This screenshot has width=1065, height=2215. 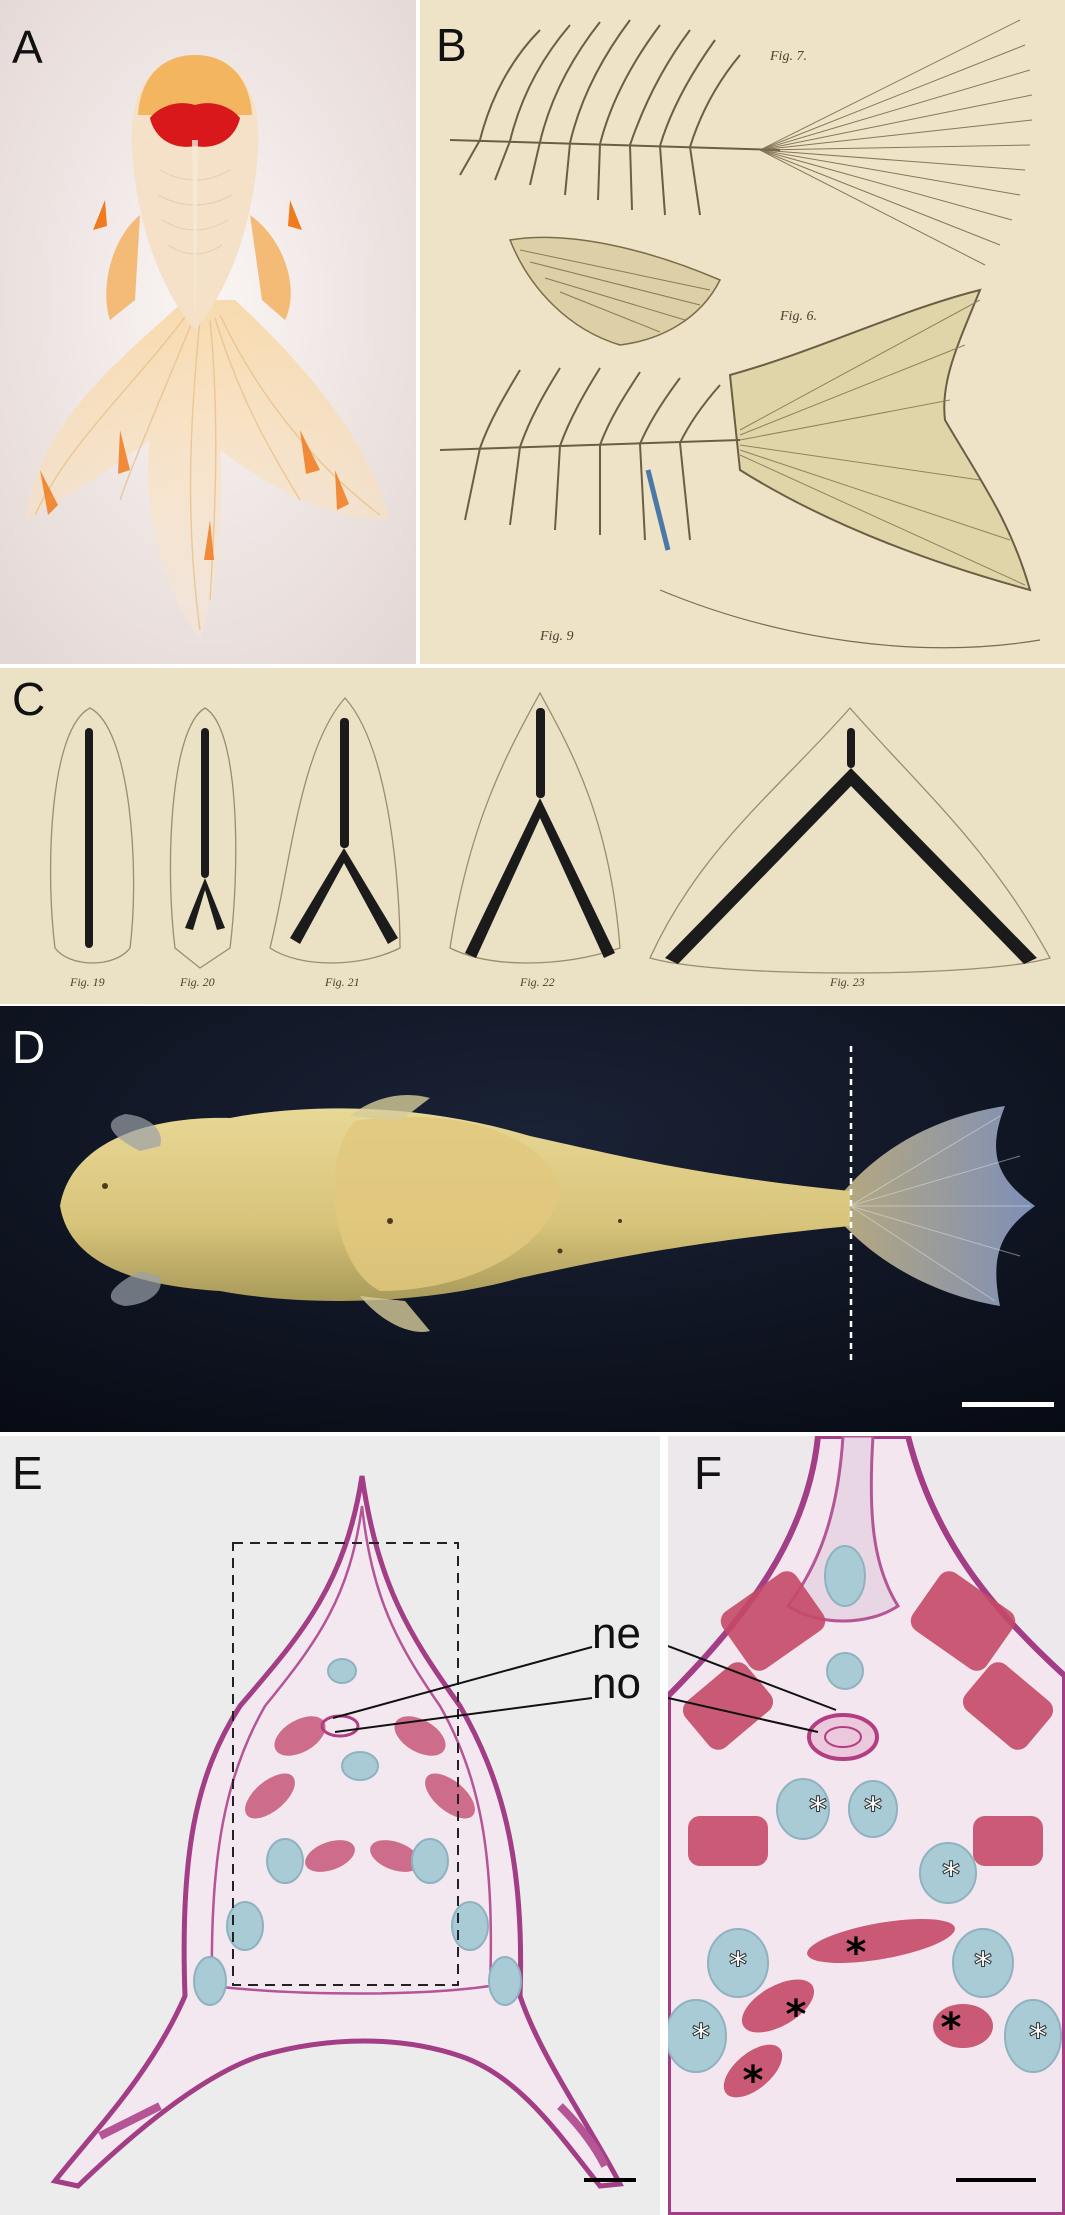 What do you see at coordinates (983, 1965) in the screenshot?
I see `asterisk-white-5: *` at bounding box center [983, 1965].